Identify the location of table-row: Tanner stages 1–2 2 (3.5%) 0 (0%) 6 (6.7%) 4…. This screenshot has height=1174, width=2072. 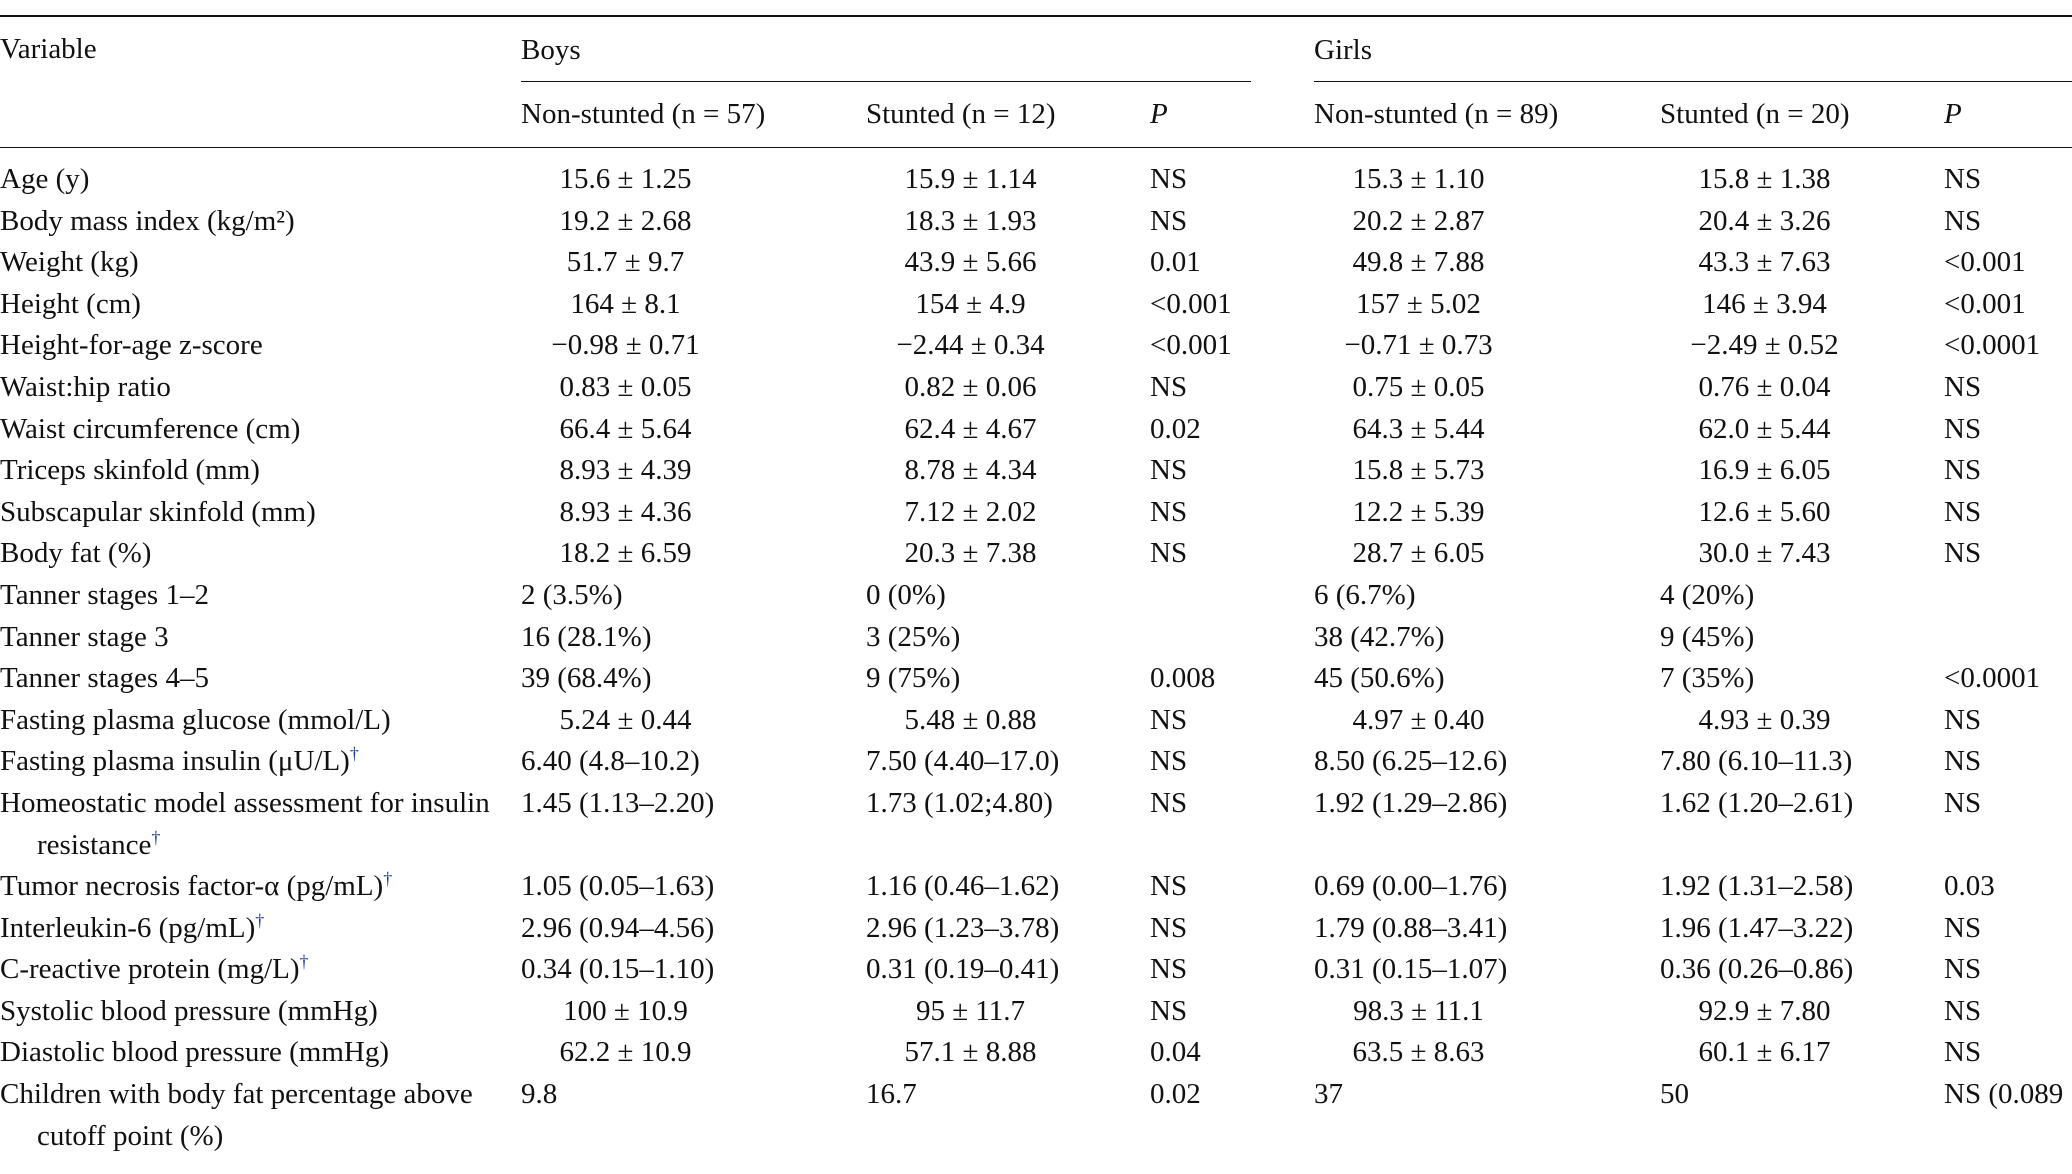
(1036, 596).